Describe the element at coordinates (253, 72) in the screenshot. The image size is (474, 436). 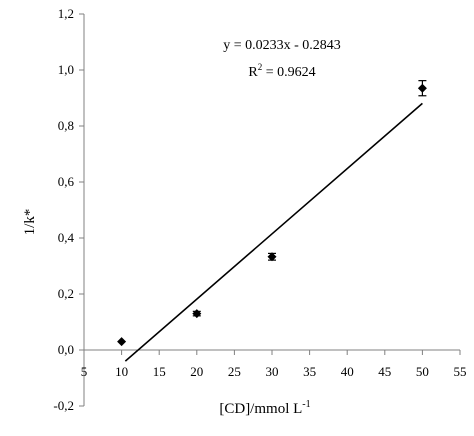
I see `r-squared-prefix: R` at that location.